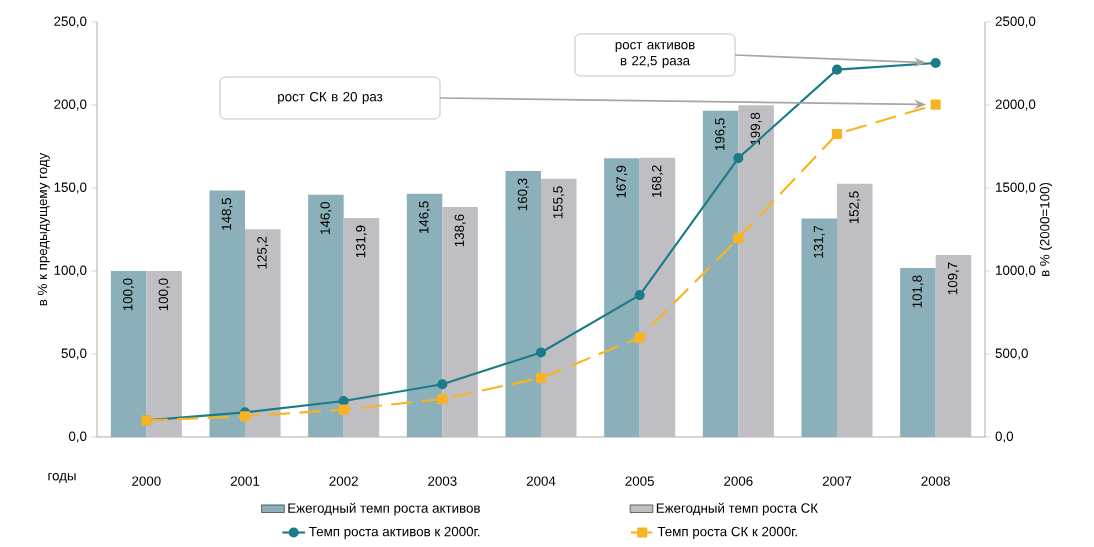 The height and width of the screenshot is (547, 1094). I want to click on x-axis-title: годы, so click(62, 478).